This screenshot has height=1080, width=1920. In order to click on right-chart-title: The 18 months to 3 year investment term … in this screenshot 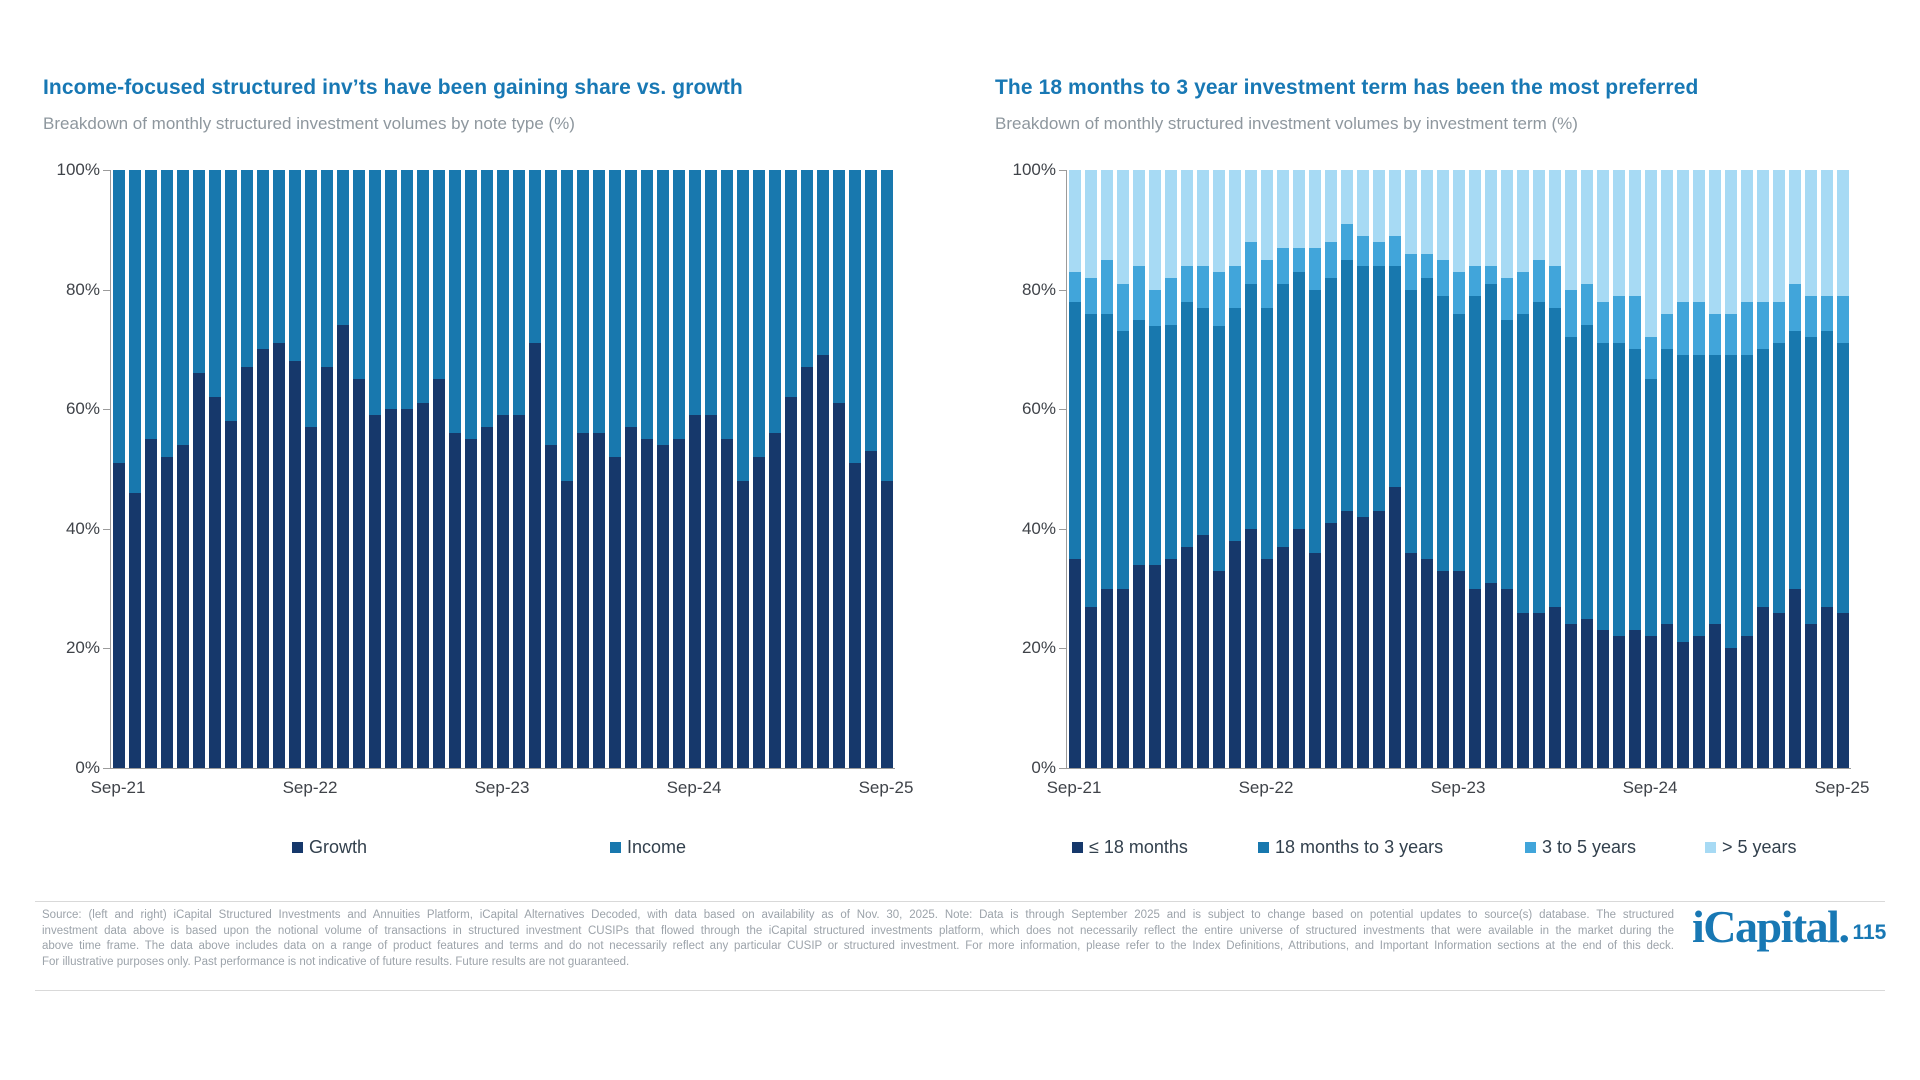, I will do `click(1347, 87)`.